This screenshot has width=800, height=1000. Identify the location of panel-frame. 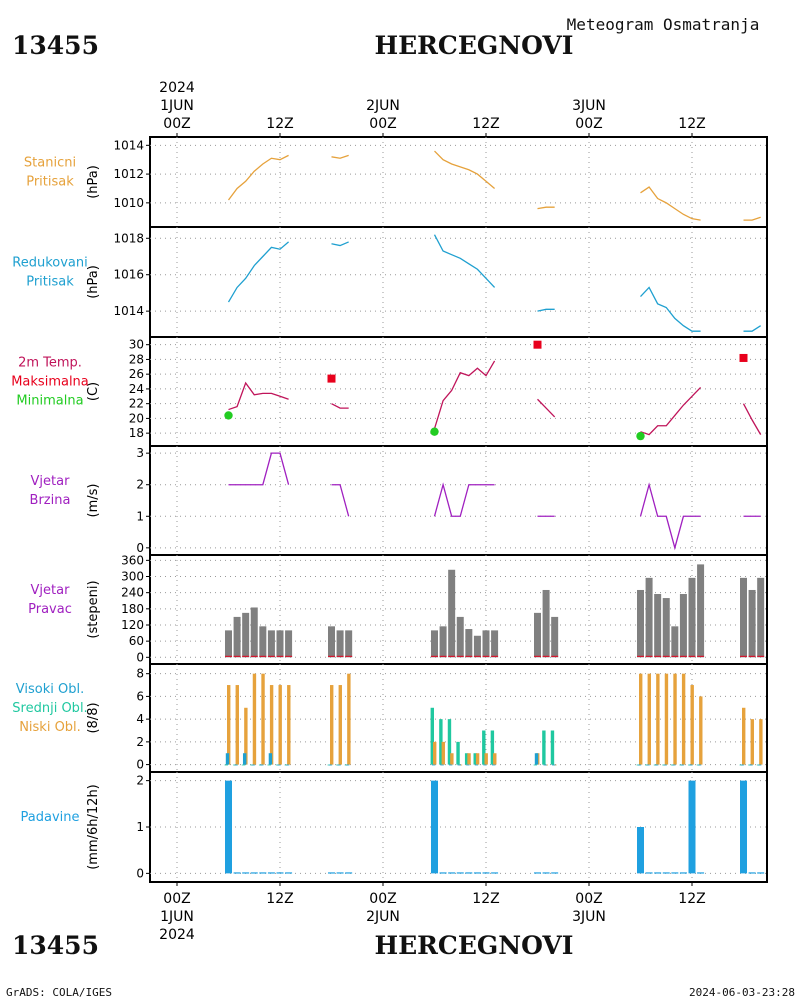
(458, 827).